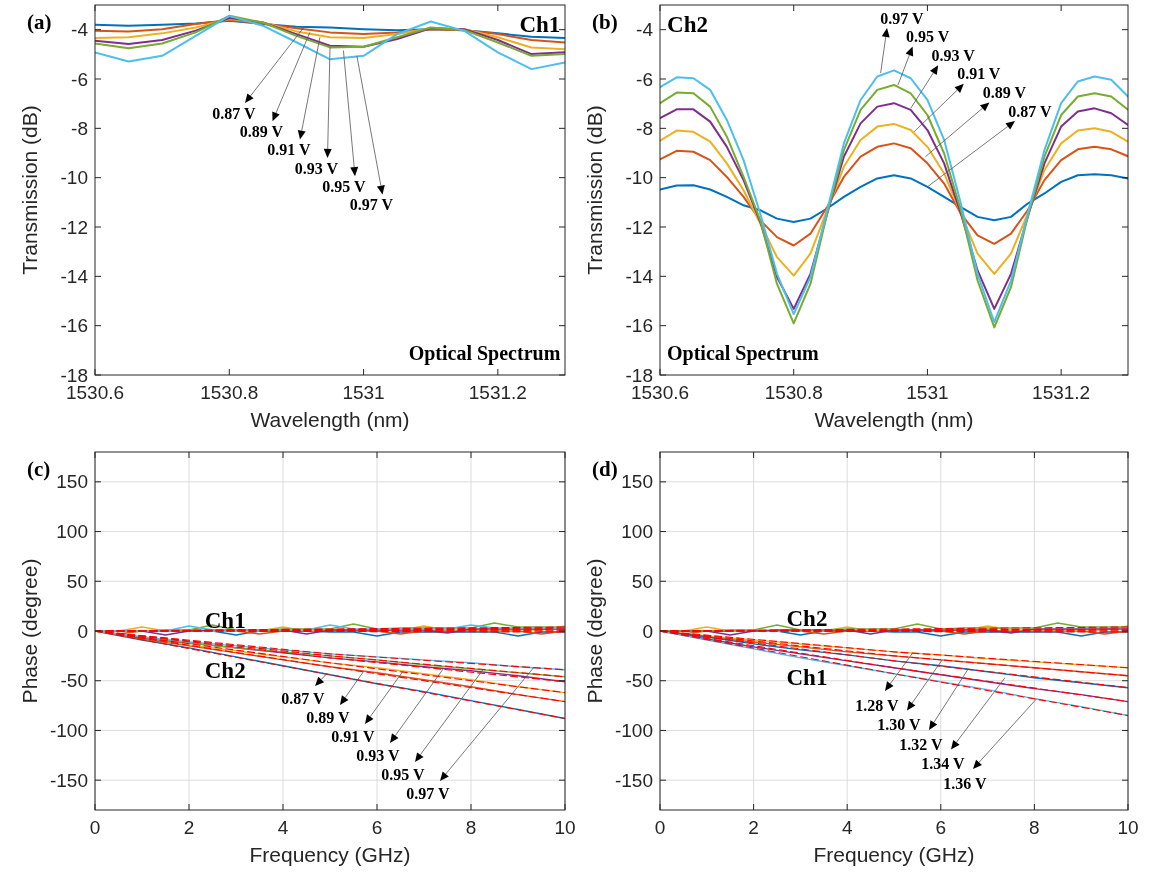 Image resolution: width=1155 pixels, height=888 pixels. Describe the element at coordinates (899, 725) in the screenshot. I see `annotation: 1.30 V` at that location.